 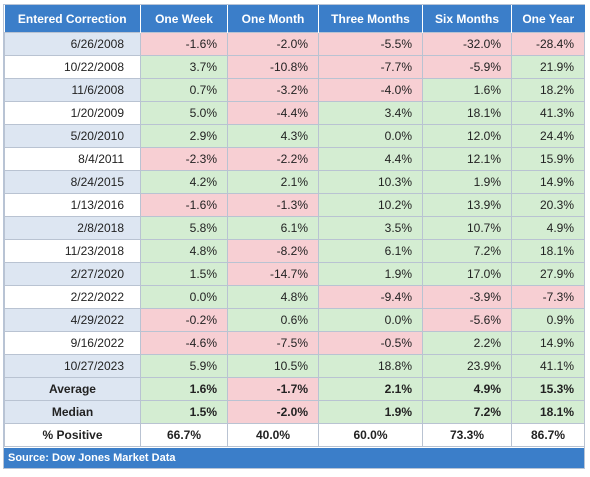 What do you see at coordinates (273, 19) in the screenshot?
I see `header-one-month: One Month` at bounding box center [273, 19].